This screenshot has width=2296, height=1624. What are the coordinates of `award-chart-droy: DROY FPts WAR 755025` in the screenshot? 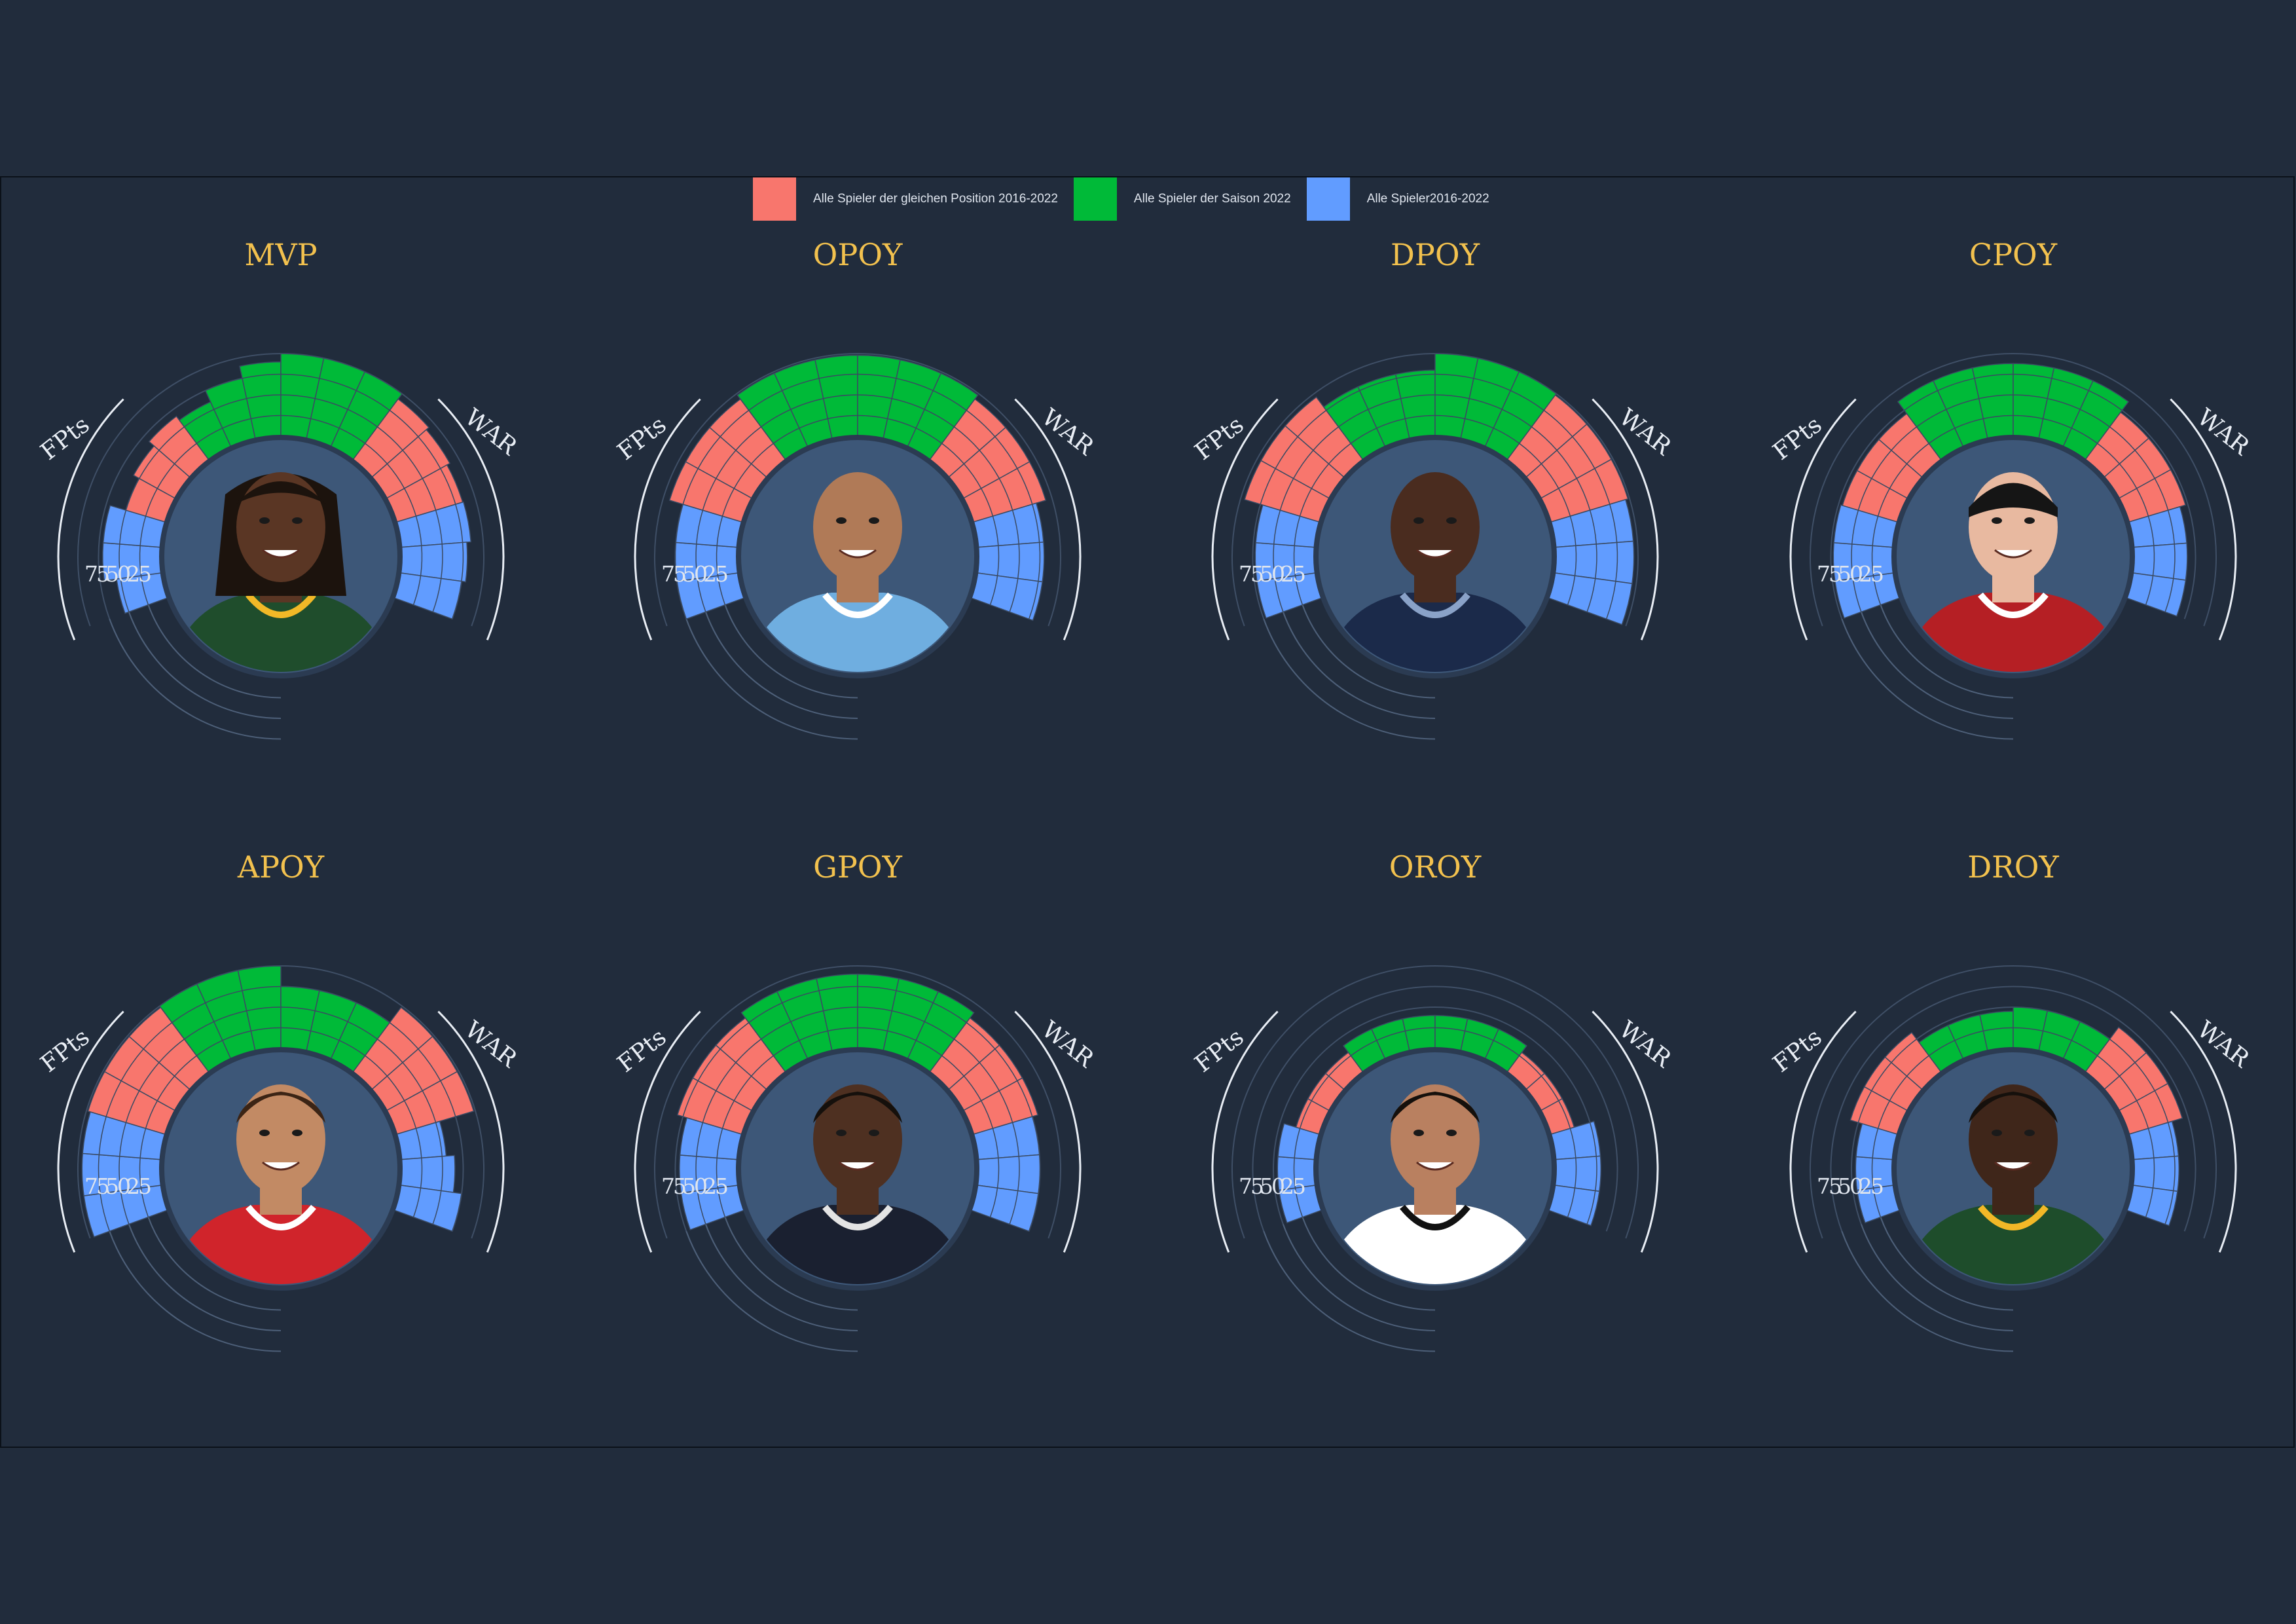 It's located at (2011, 1100).